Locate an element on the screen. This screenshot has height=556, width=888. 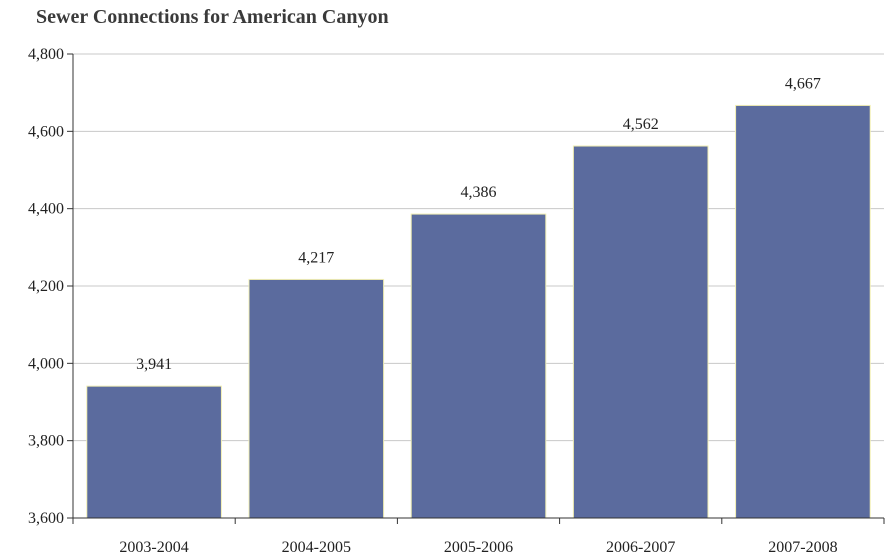
bar-2004-2005 is located at coordinates (316, 398).